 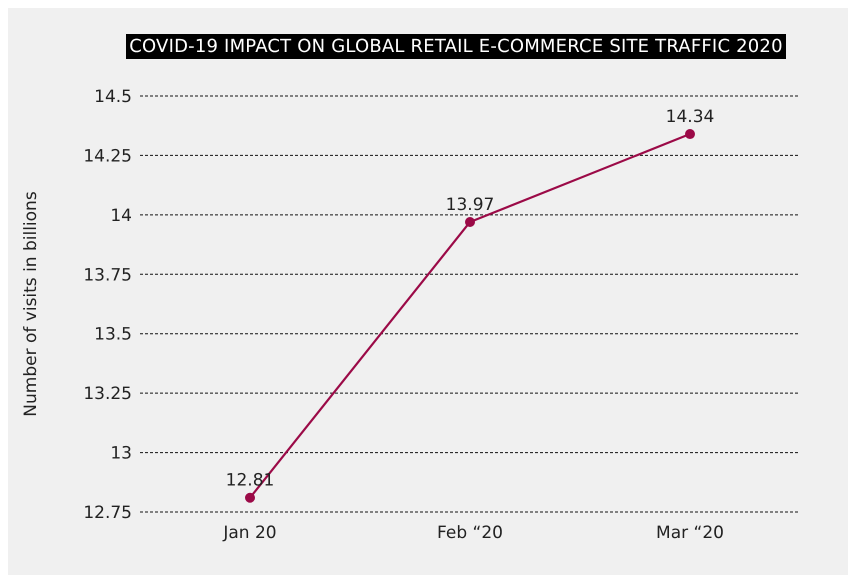 What do you see at coordinates (107, 394) in the screenshot?
I see `y-tick-label: 13.25` at bounding box center [107, 394].